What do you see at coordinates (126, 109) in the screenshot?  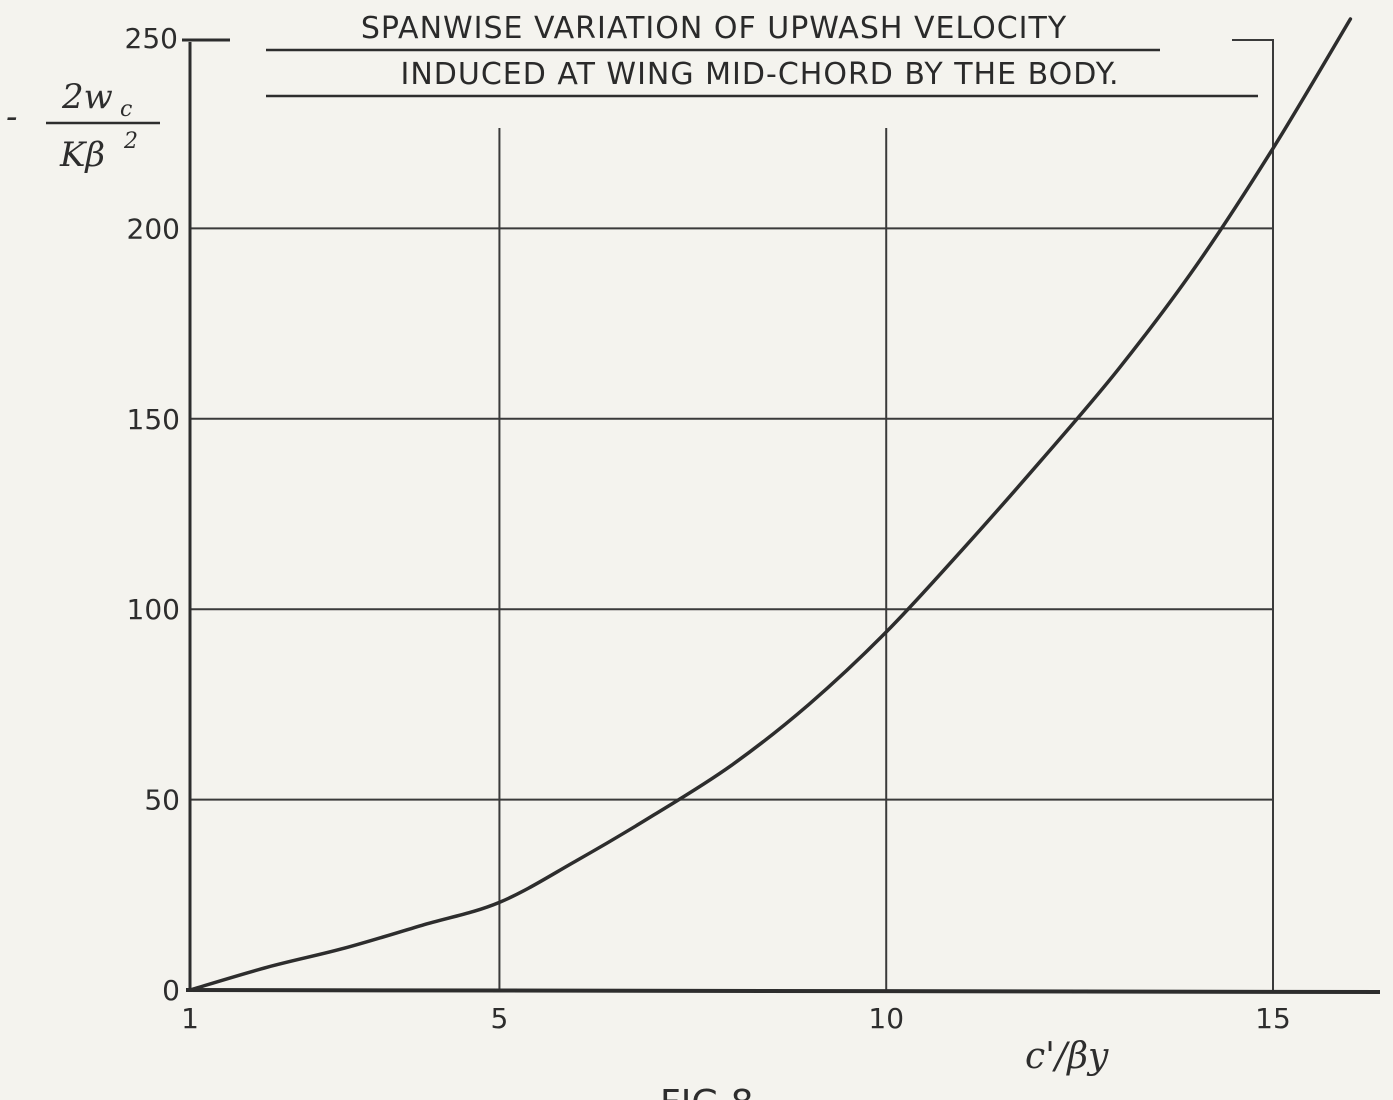 I see `y-label-subscript: c` at bounding box center [126, 109].